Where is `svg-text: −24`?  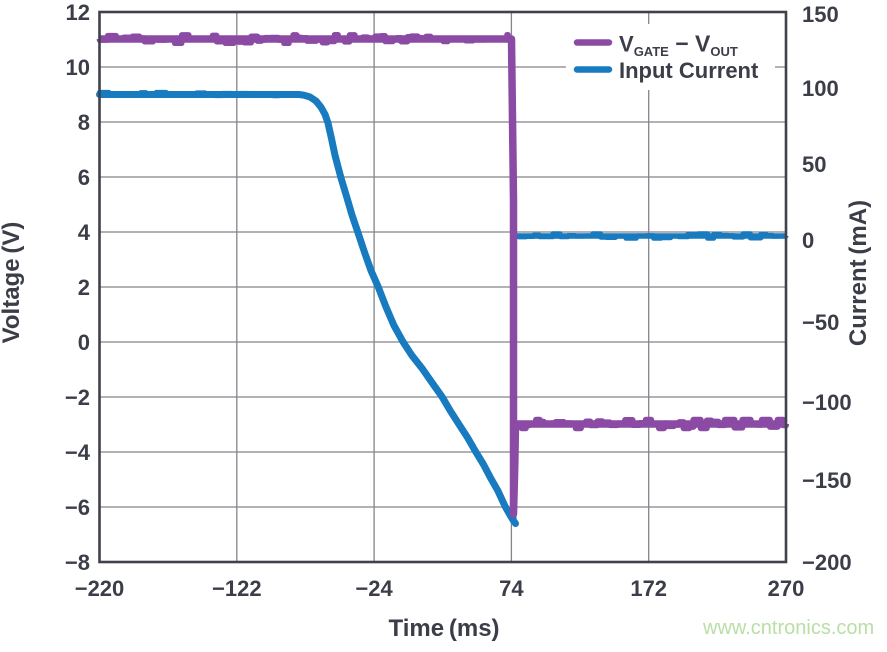
svg-text: −24 is located at coordinates (374, 588).